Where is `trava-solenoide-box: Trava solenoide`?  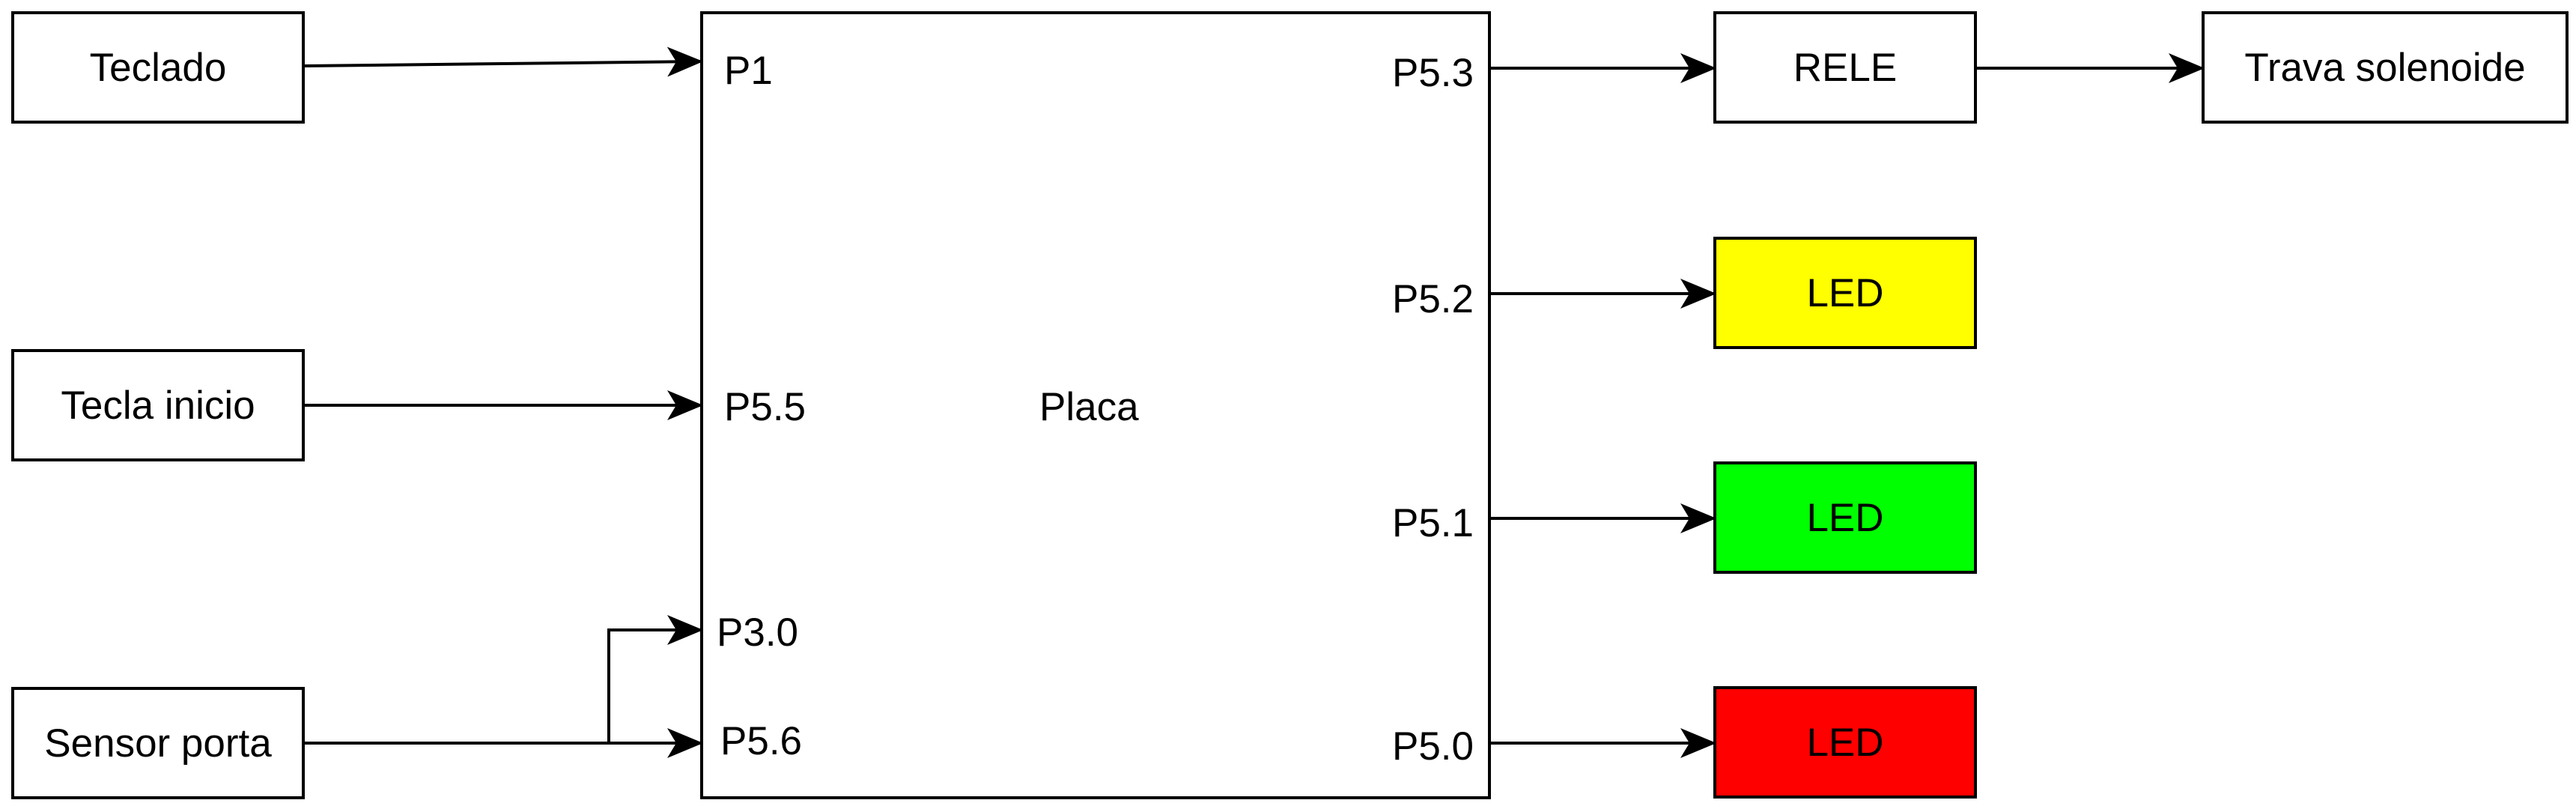
trava-solenoide-box: Trava solenoide is located at coordinates (2385, 67).